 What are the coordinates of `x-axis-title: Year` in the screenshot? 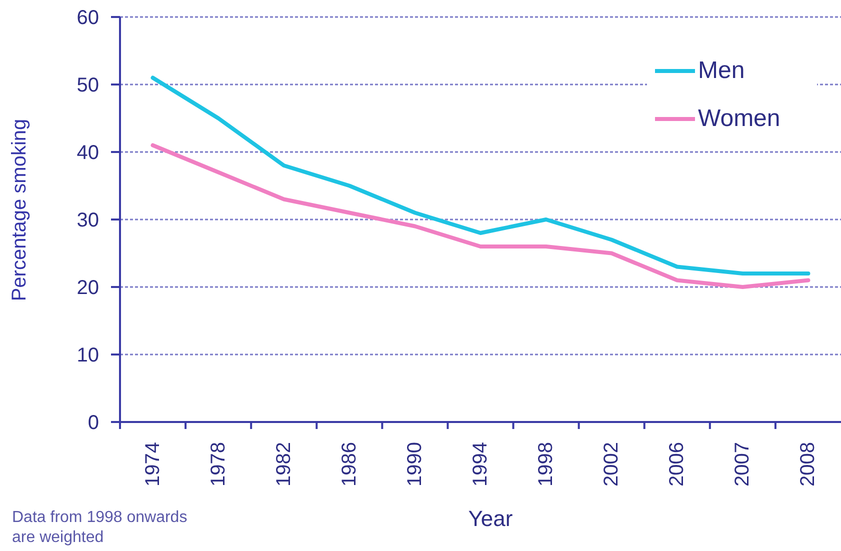 It's located at (490, 519).